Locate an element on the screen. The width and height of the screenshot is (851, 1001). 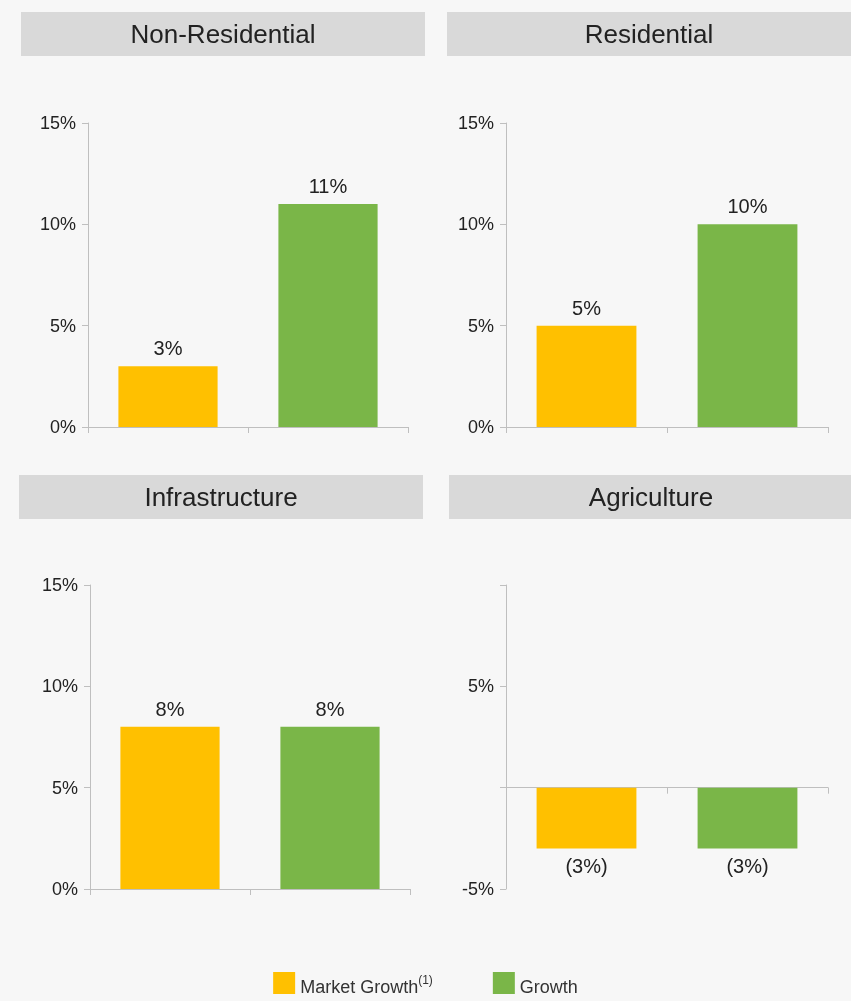
chart-title: Agriculture is located at coordinates (651, 497).